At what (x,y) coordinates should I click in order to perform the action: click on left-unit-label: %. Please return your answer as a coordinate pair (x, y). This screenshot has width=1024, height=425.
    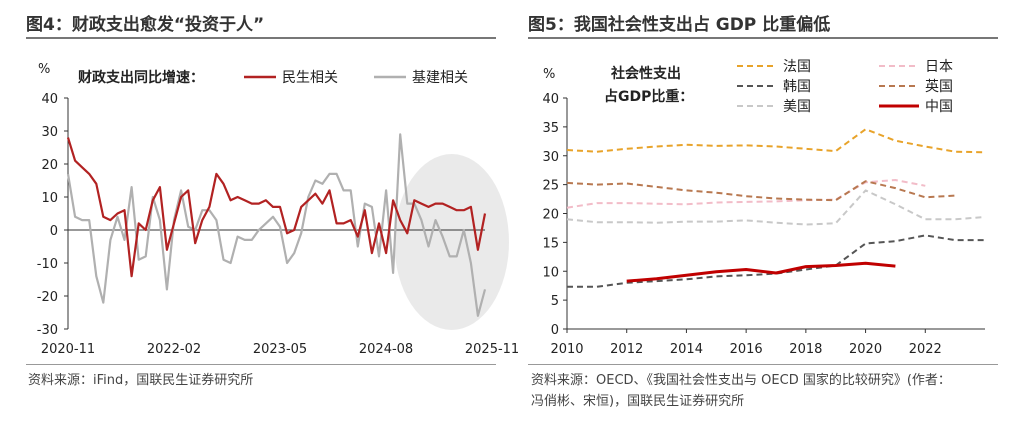
    Looking at the image, I should click on (44, 69).